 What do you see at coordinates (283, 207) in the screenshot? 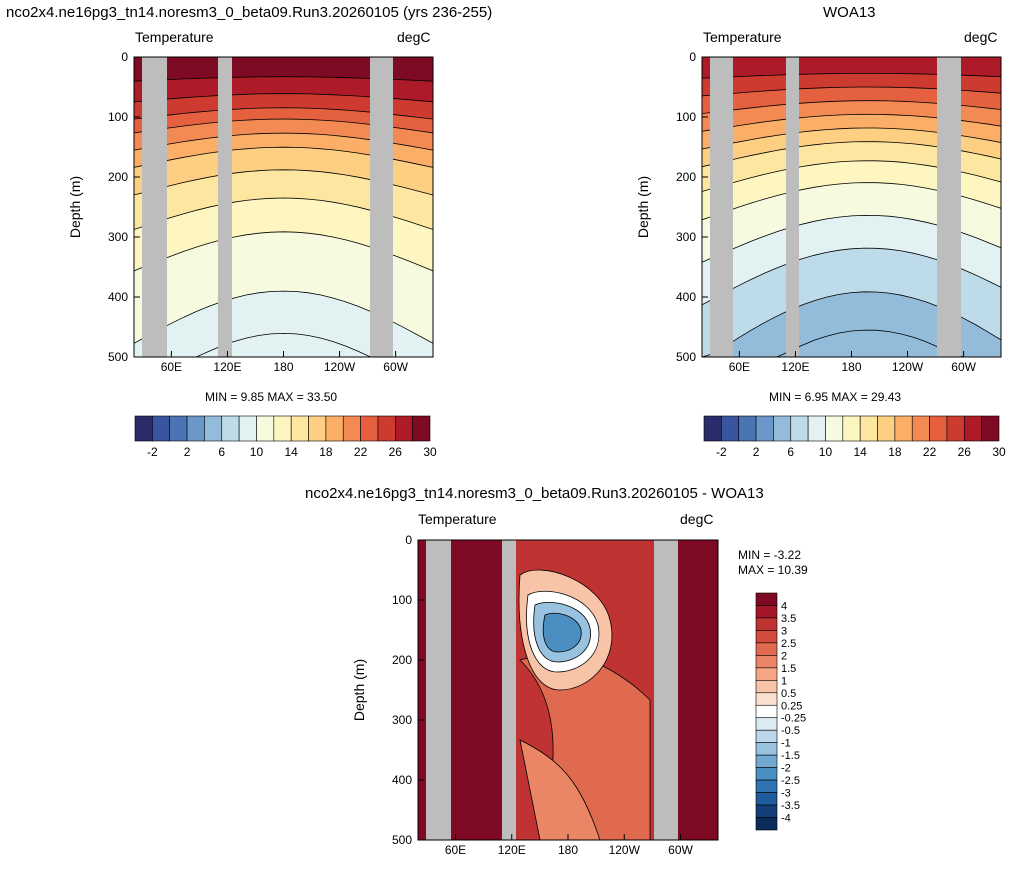
I see `panel1-field` at bounding box center [283, 207].